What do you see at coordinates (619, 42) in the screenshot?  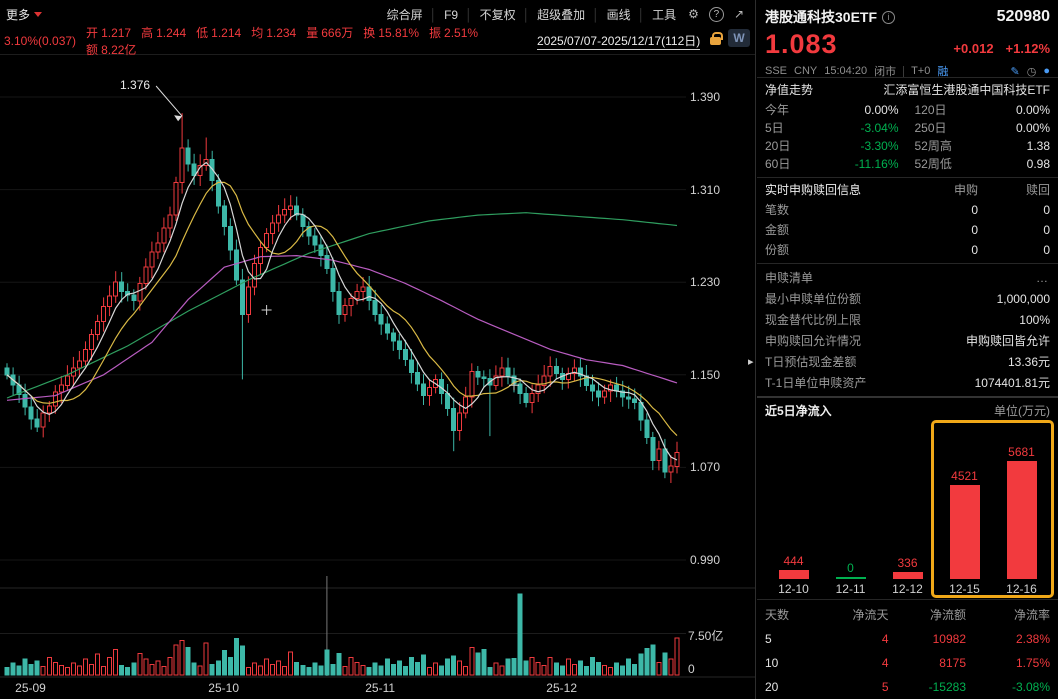 I see `date-range: 2025/07/07-2025/12/17(112日)` at bounding box center [619, 42].